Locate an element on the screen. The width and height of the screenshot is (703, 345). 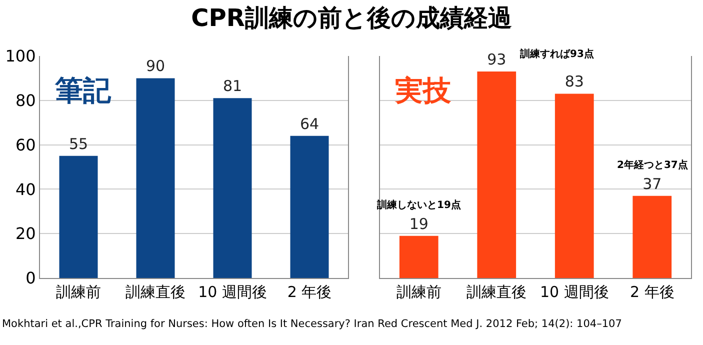
text: Mokhtari et al.,CPR Training for Nurses: How often Is It Necessary? Iran Red Crescent Med J. 2012 Feb; 14(2): 104–107 is located at coordinates (312, 324).